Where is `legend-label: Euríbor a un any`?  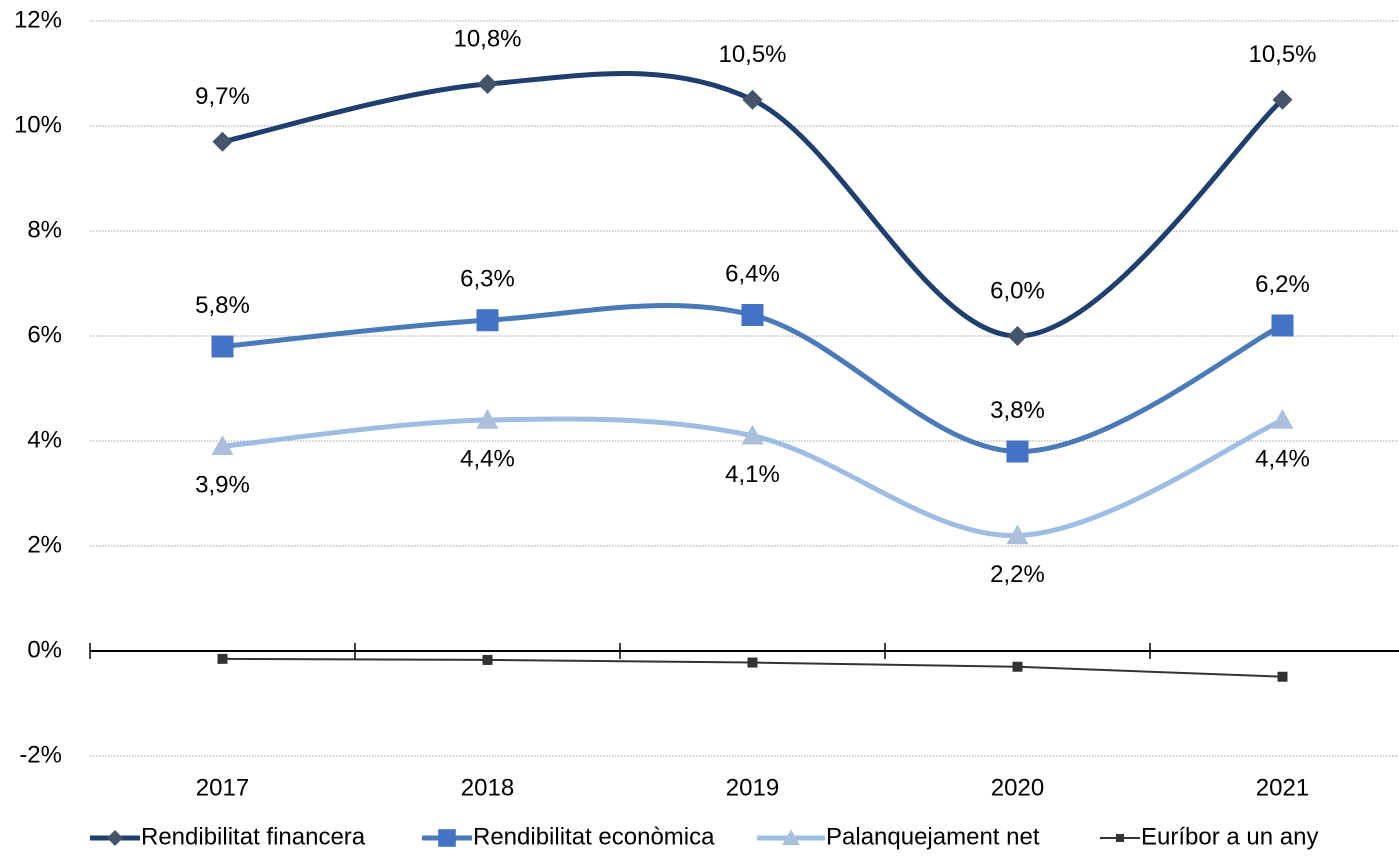 legend-label: Euríbor a un any is located at coordinates (1229, 836).